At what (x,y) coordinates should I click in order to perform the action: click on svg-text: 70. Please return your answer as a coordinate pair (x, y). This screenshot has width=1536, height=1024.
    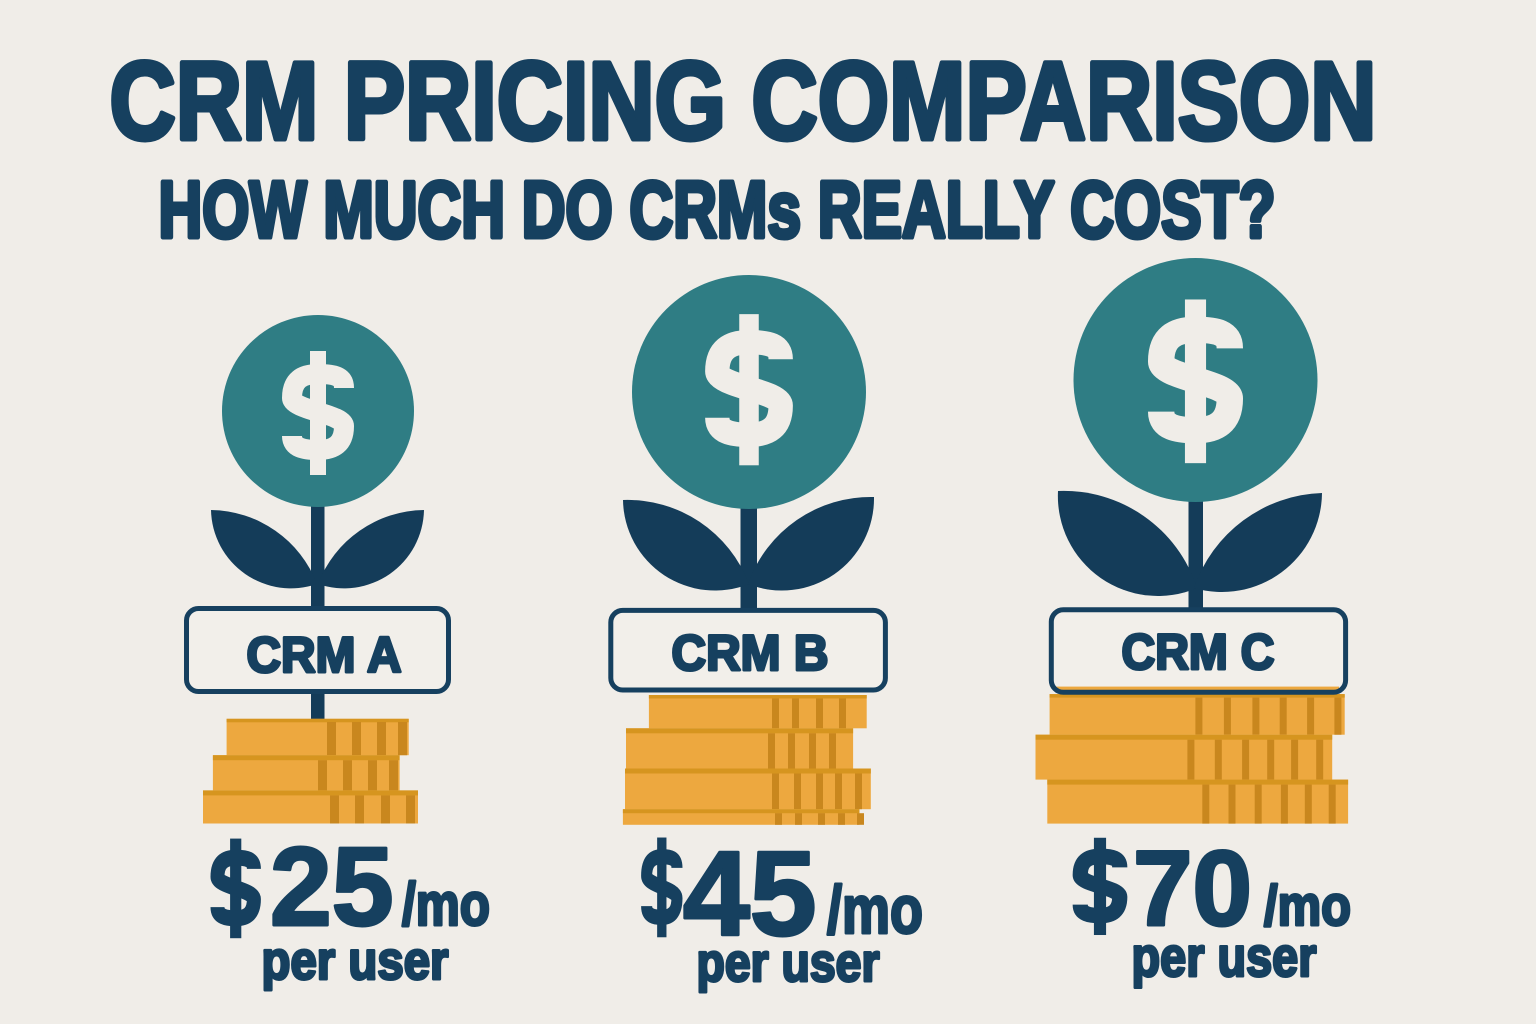
    Looking at the image, I should click on (1192, 888).